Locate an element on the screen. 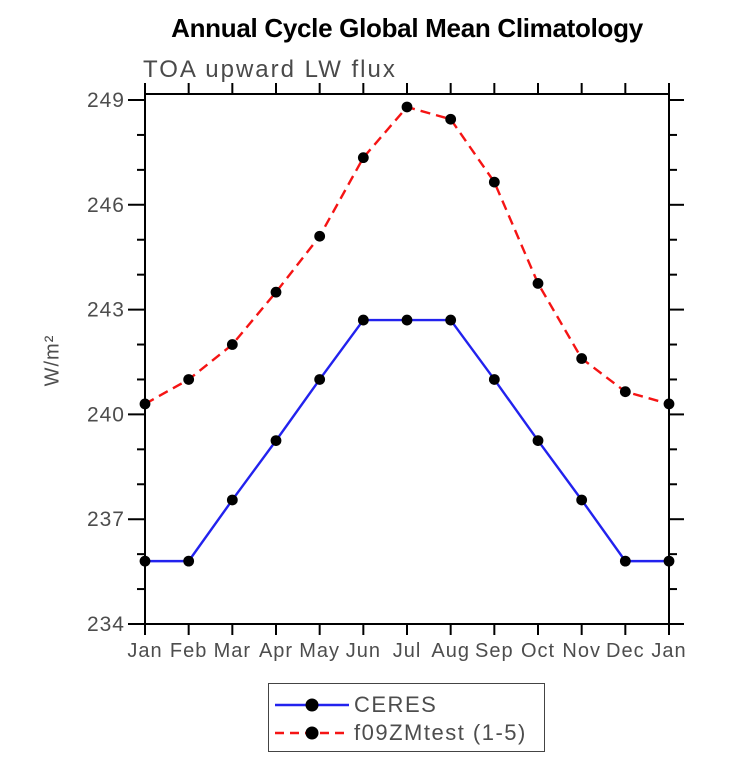 The height and width of the screenshot is (761, 733). y-tick-label: 246 is located at coordinates (106, 205).